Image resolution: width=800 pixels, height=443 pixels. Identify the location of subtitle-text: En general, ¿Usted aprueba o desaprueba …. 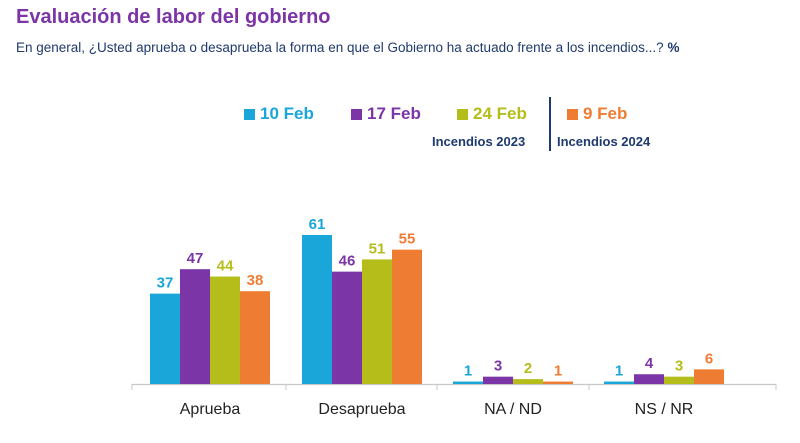
(340, 47).